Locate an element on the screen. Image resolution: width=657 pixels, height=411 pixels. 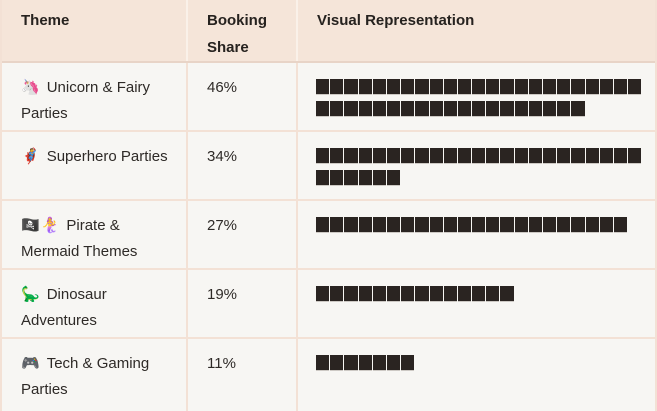
column-header-theme: Theme is located at coordinates (45, 20).